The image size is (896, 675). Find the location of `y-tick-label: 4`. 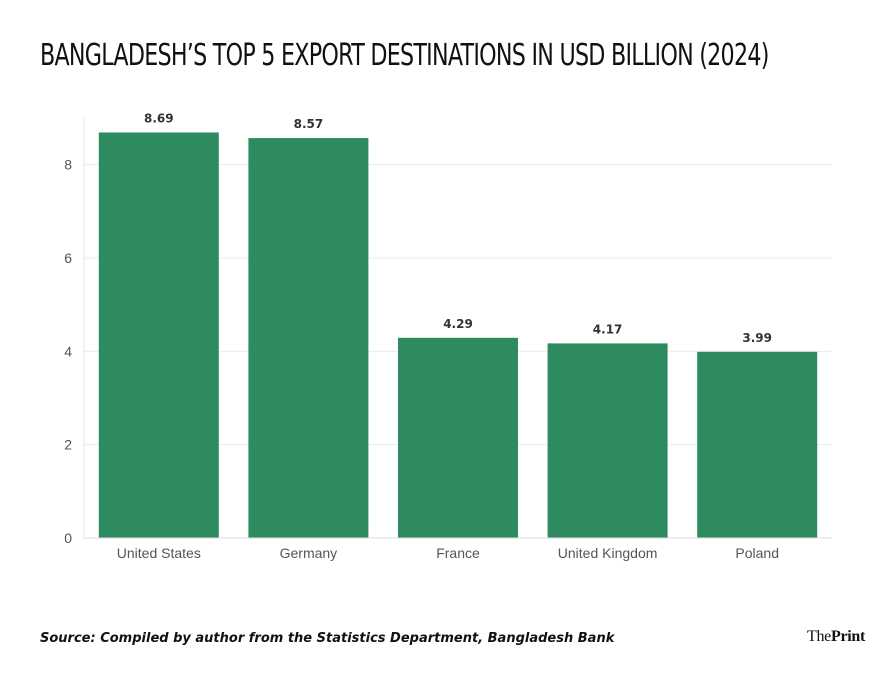

y-tick-label: 4 is located at coordinates (68, 351).